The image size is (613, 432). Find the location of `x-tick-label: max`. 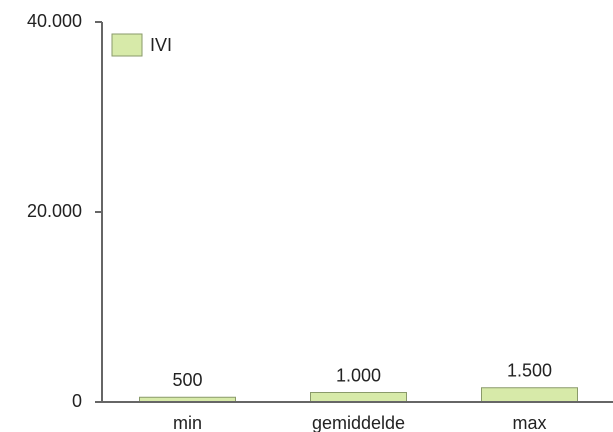

x-tick-label: max is located at coordinates (529, 422).